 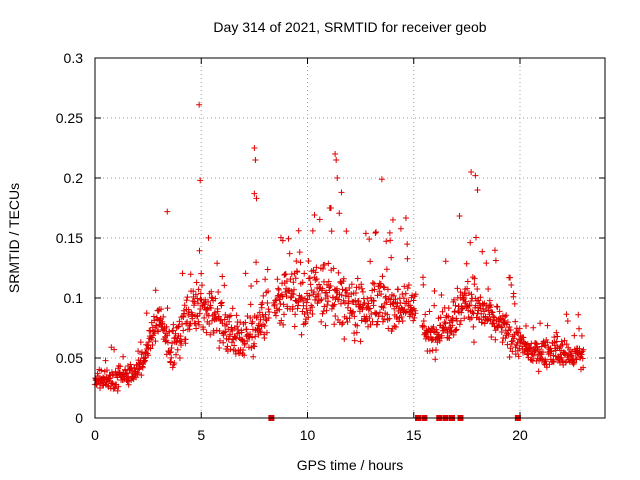 What do you see at coordinates (74, 58) in the screenshot?
I see `y-tick-label: 0.3` at bounding box center [74, 58].